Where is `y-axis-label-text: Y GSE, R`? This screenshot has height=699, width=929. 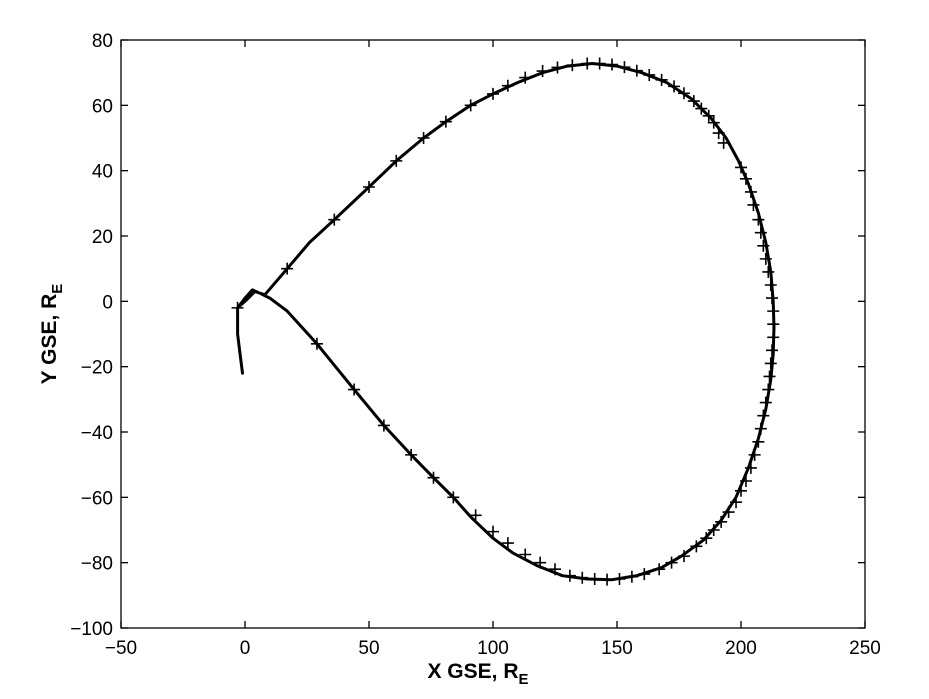
y-axis-label-text: Y GSE, R is located at coordinates (49, 339).